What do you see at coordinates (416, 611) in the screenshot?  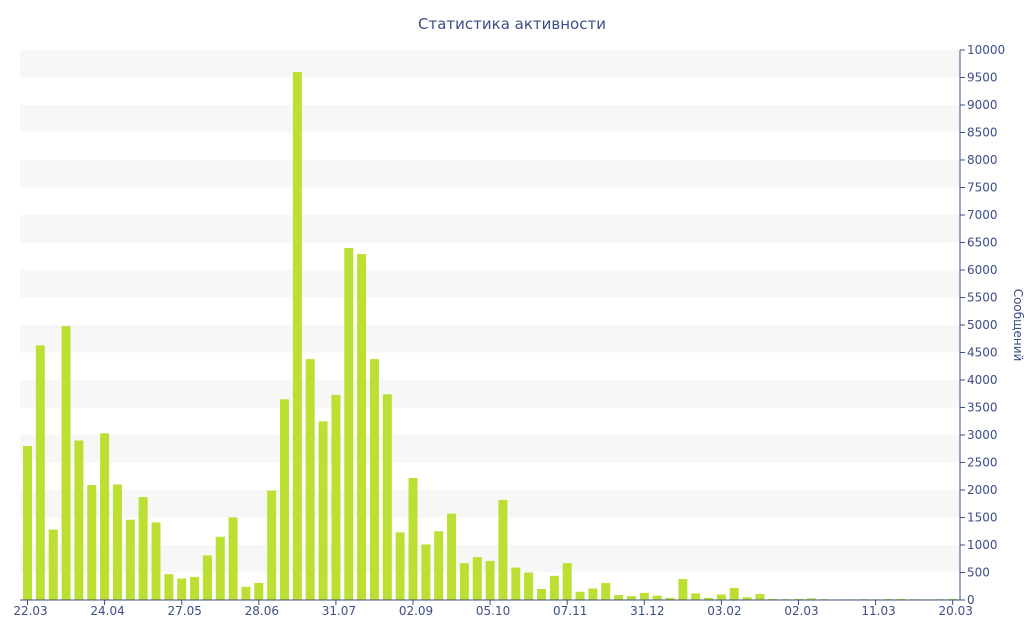 I see `x-tick-label: 02.09` at bounding box center [416, 611].